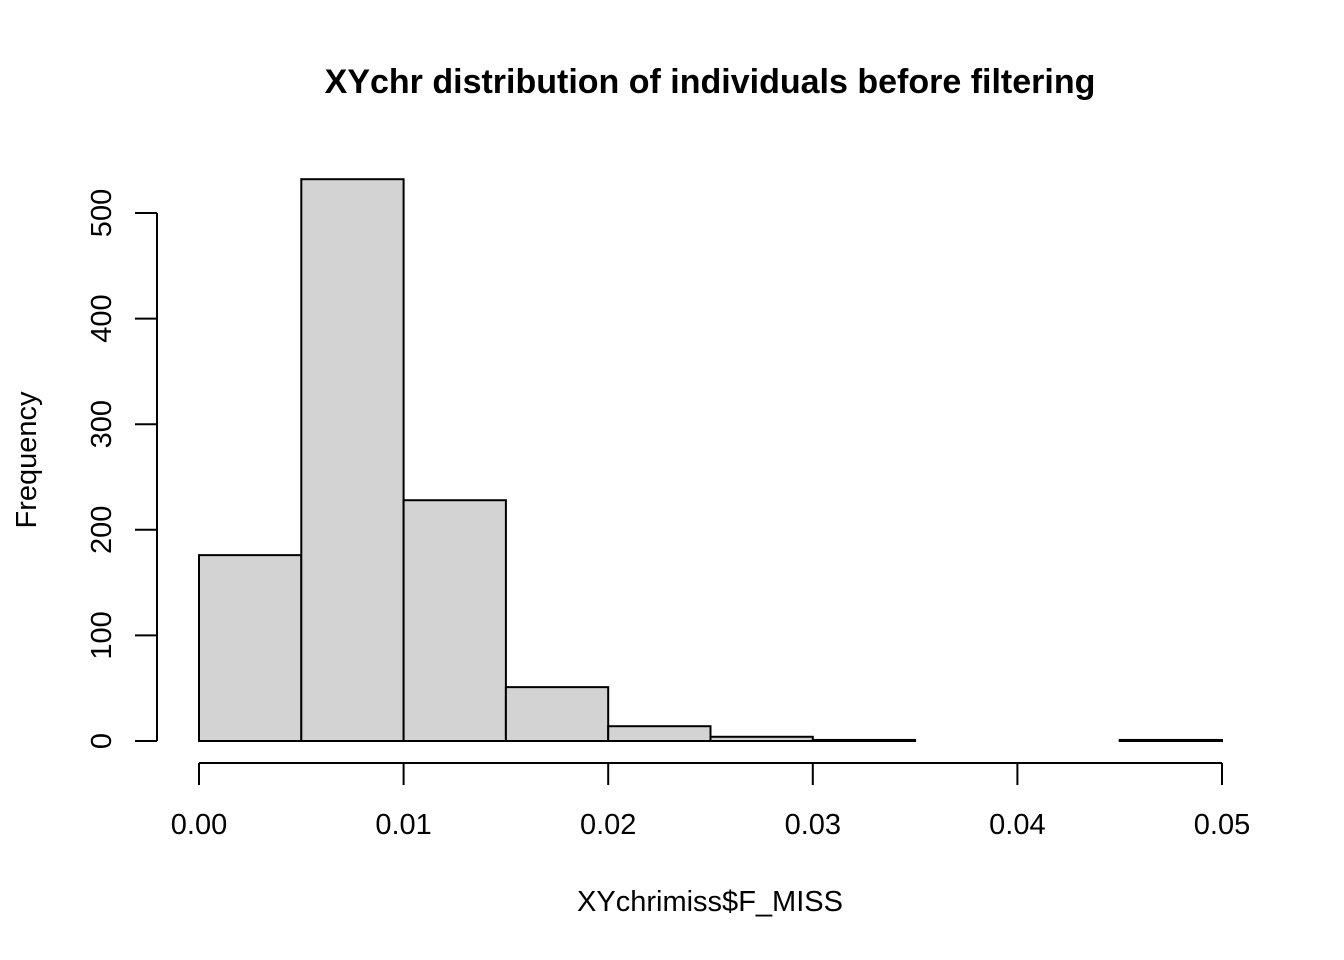  I want to click on y-tick-label: 300, so click(102, 424).